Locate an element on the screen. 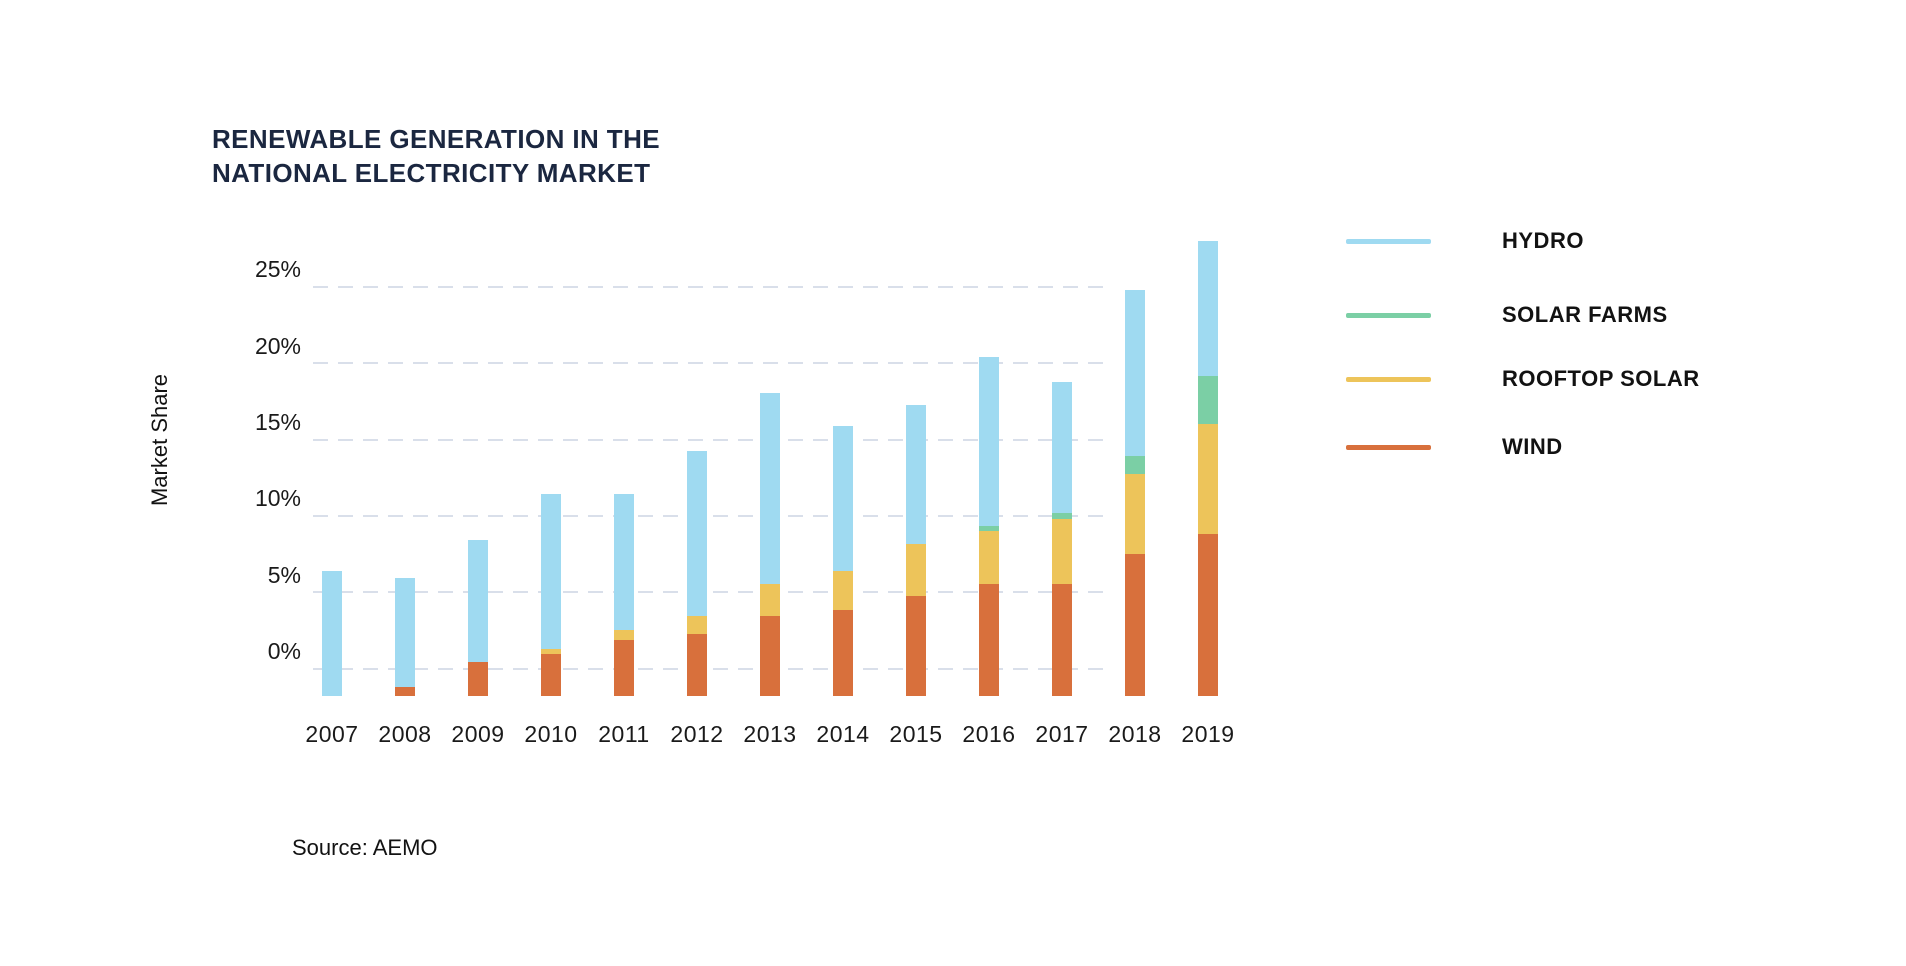 This screenshot has width=1906, height=966. y-tick-label: 15% is located at coordinates (277, 422).